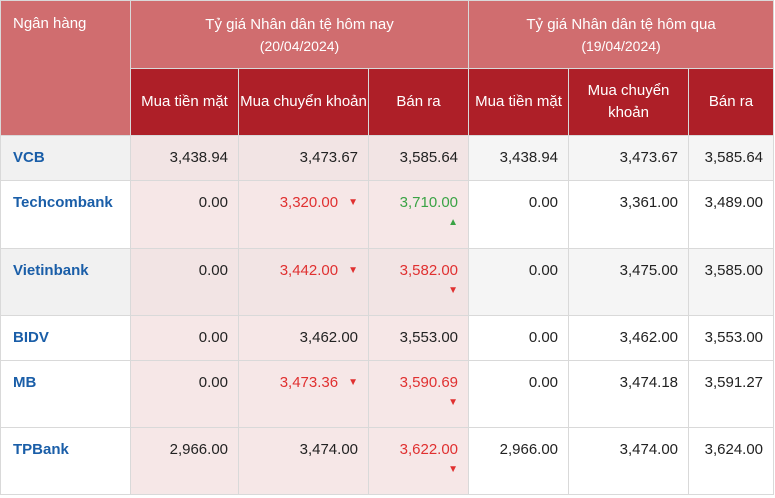 This screenshot has height=498, width=775. I want to click on rate-value: 3,582.00, so click(429, 270).